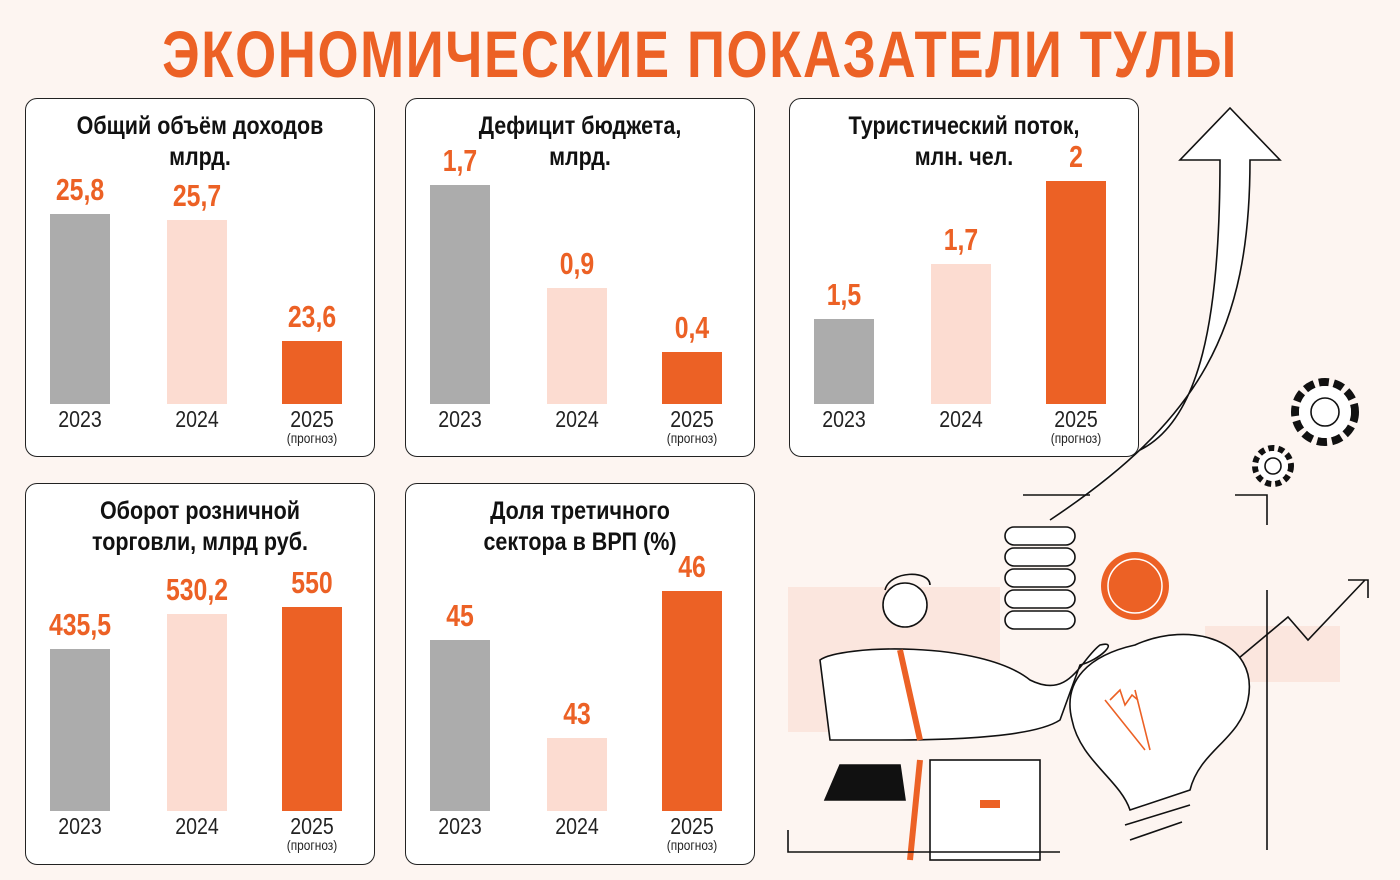 The image size is (1400, 880). What do you see at coordinates (1165, 313) in the screenshot?
I see `growth-arrow-icon` at bounding box center [1165, 313].